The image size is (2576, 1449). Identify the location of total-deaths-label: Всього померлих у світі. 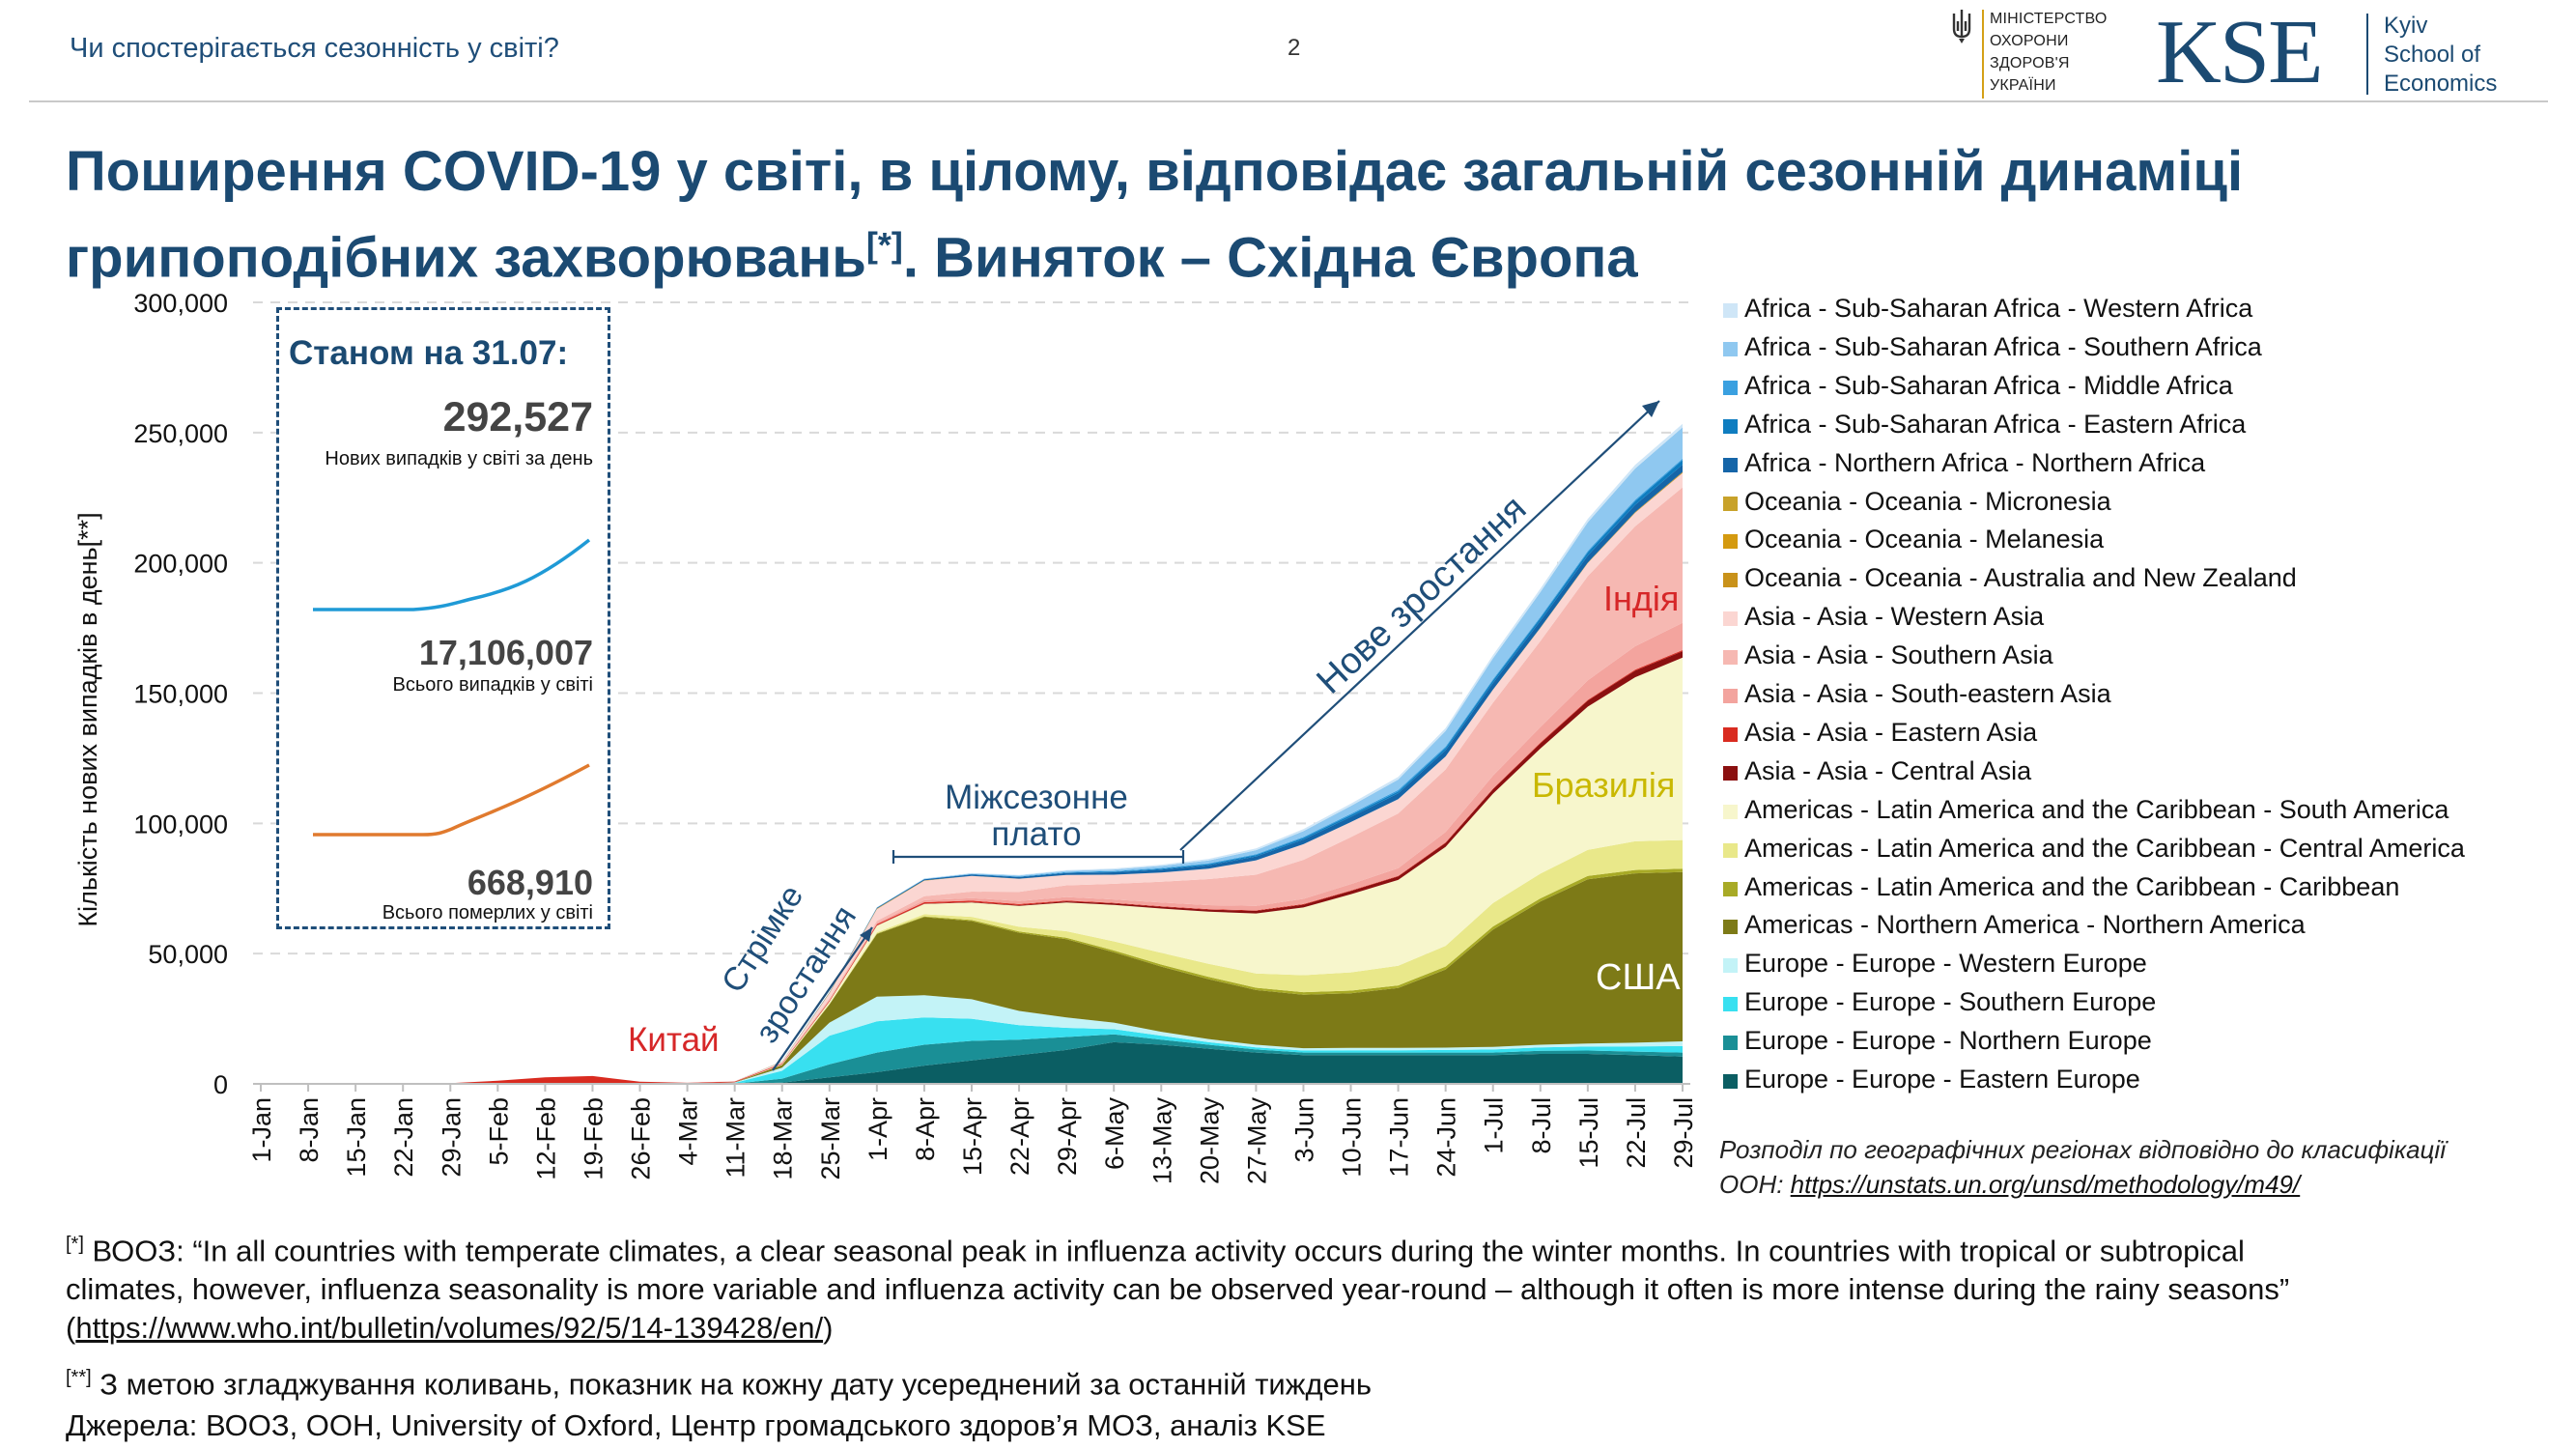
(487, 912).